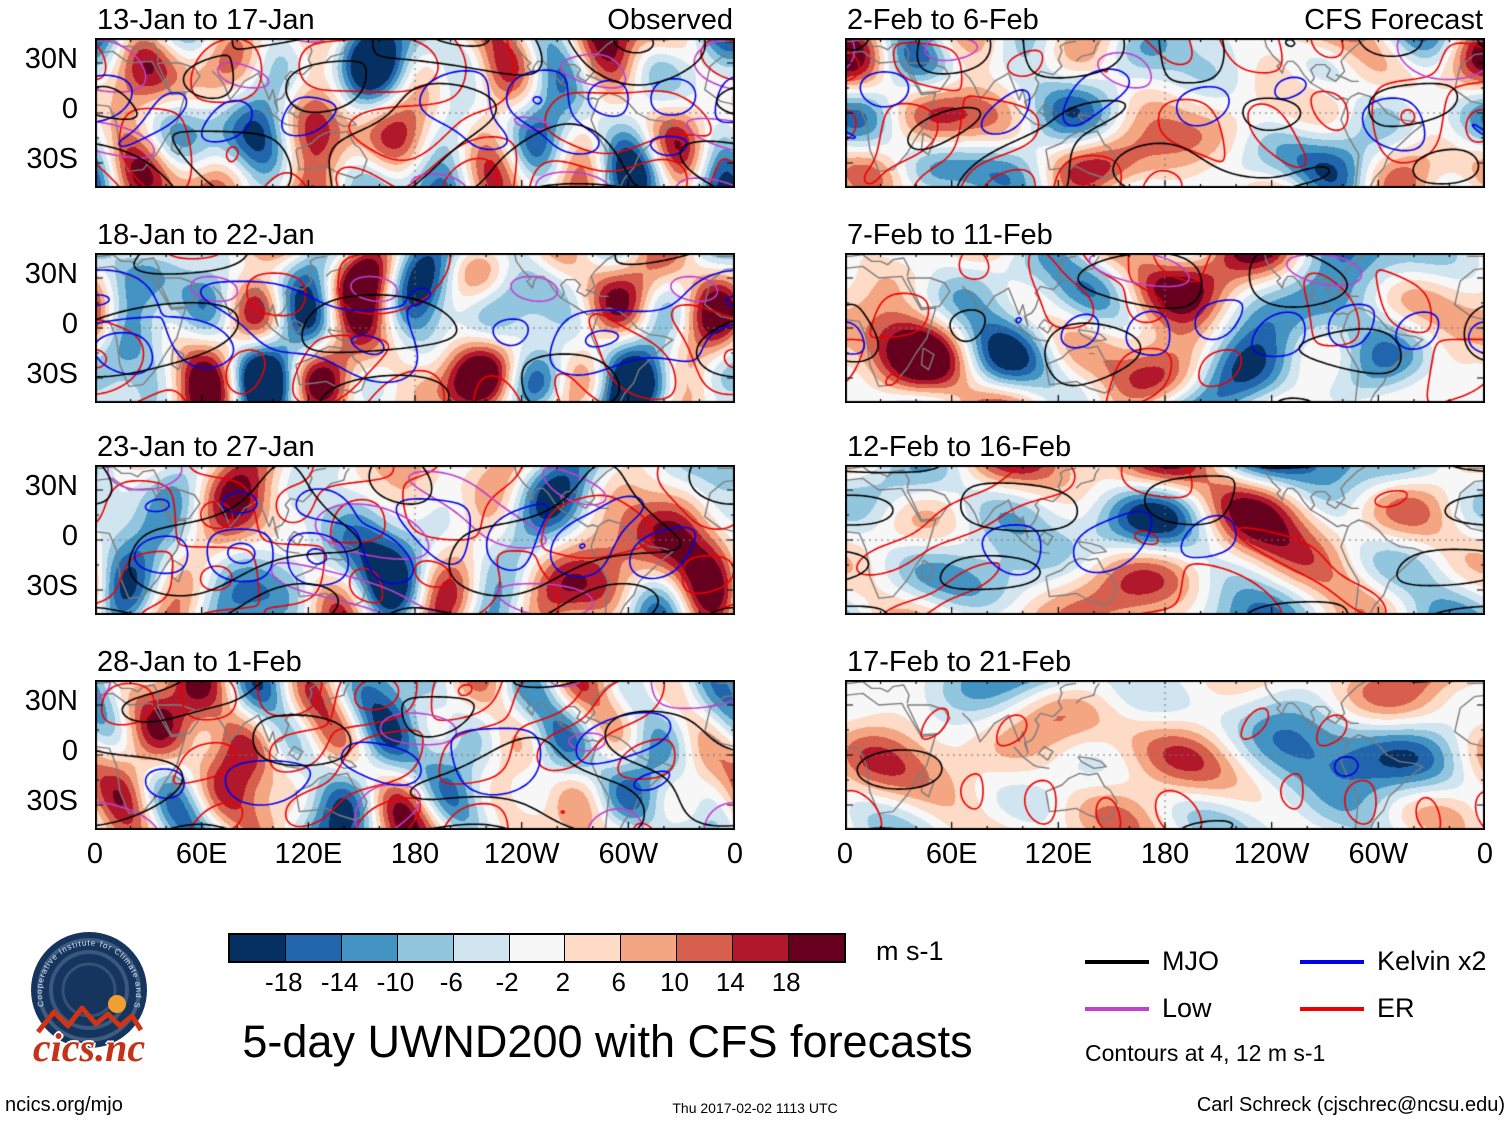 This screenshot has height=1121, width=1510. What do you see at coordinates (1432, 961) in the screenshot?
I see `legend-label: Kelvin x2` at bounding box center [1432, 961].